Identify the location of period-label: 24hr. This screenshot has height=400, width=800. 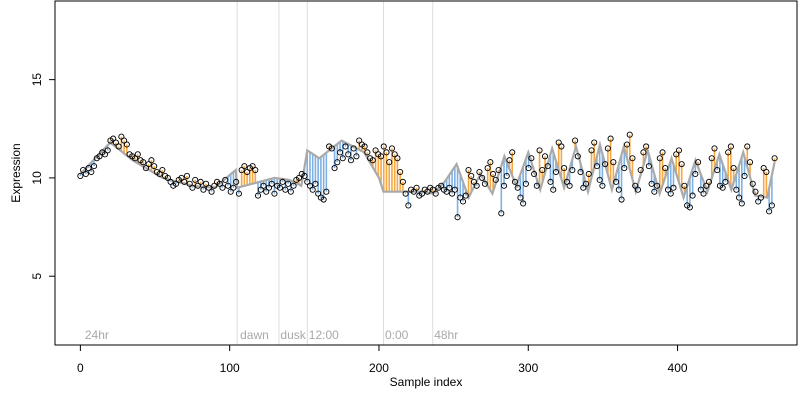
(97, 335).